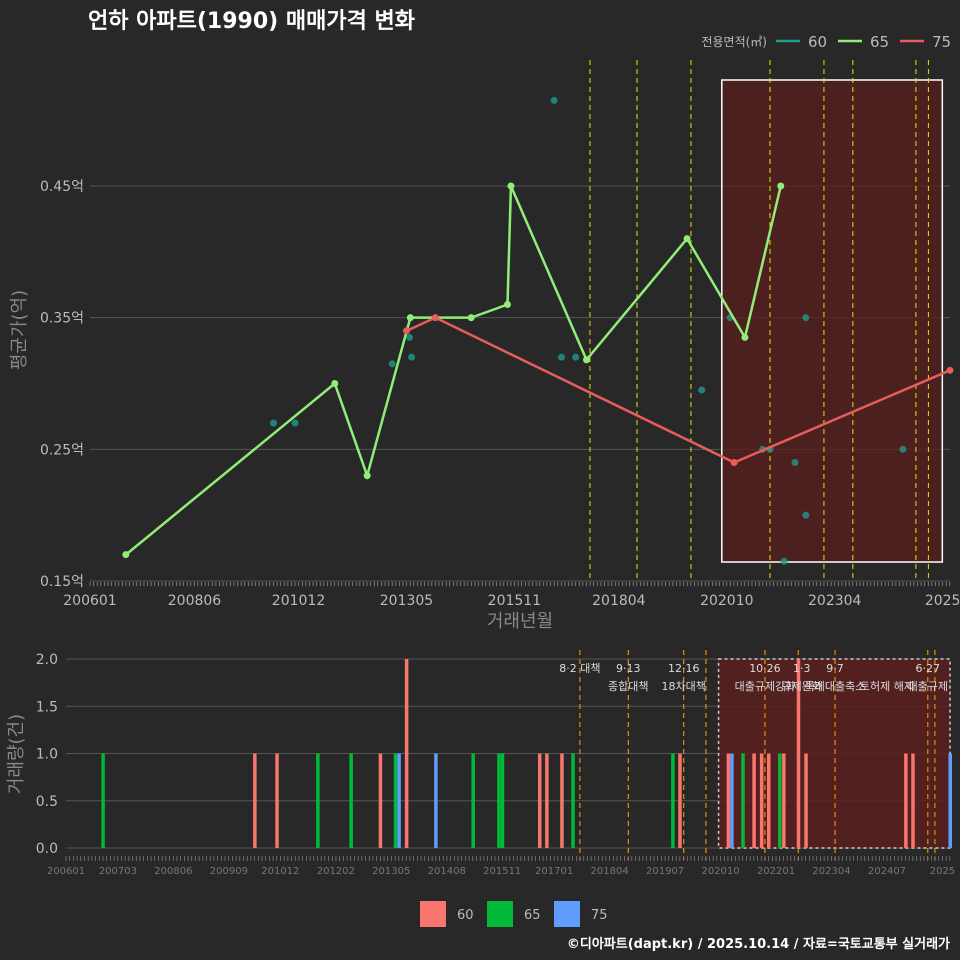 The width and height of the screenshot is (960, 960). What do you see at coordinates (47, 755) in the screenshot?
I see `y-tick-label: 1.0` at bounding box center [47, 755].